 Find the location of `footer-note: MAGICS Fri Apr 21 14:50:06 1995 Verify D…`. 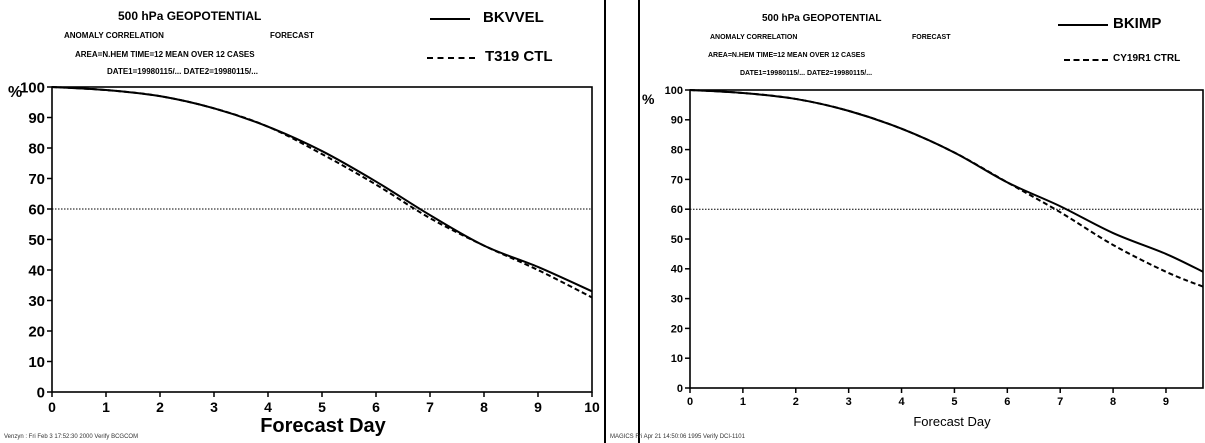

footer-note: MAGICS Fri Apr 21 14:50:06 1995 Verify D… is located at coordinates (677, 437).